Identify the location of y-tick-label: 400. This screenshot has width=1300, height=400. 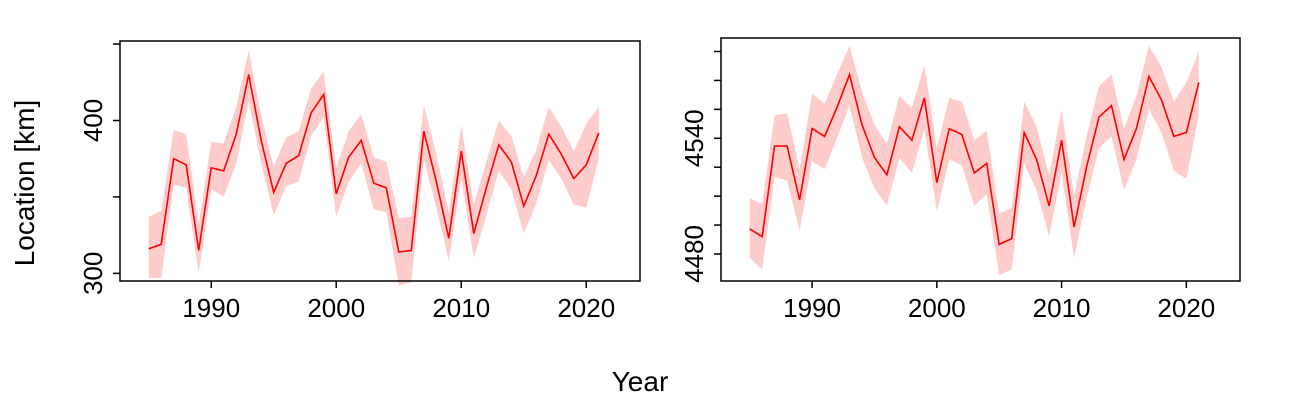
(93, 120).